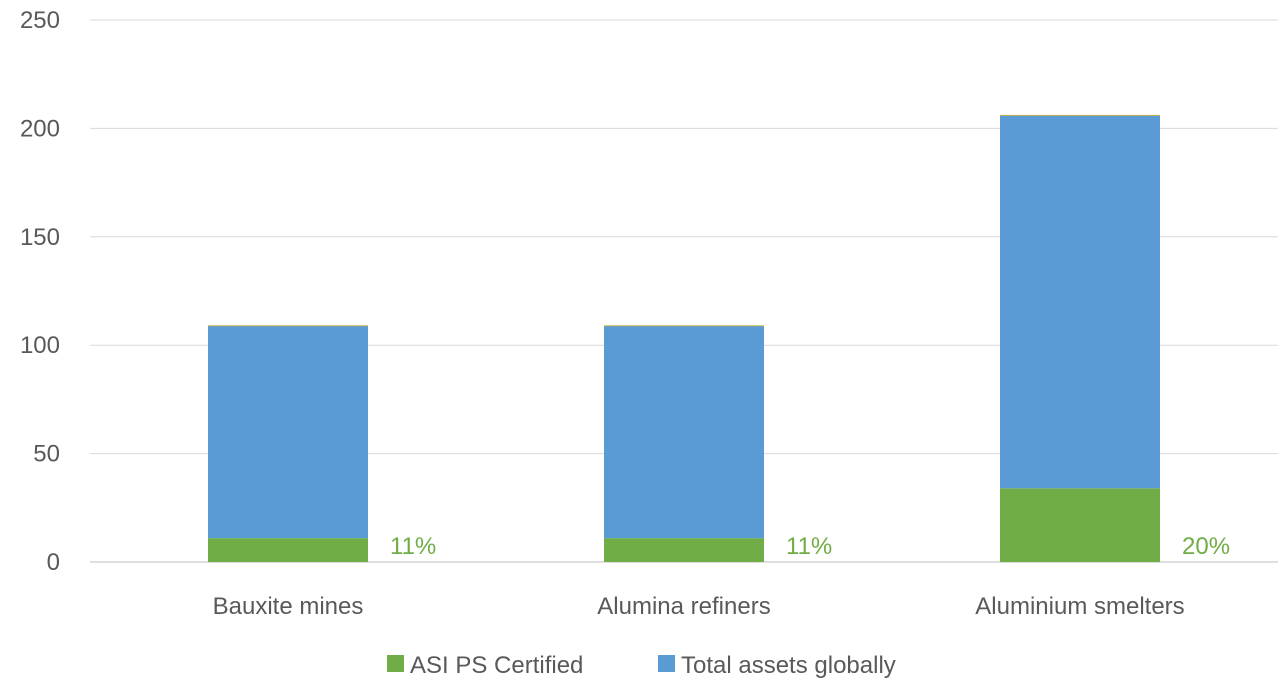 This screenshot has width=1278, height=679. Describe the element at coordinates (40, 291) in the screenshot. I see `y-axis-tick-labels: 0 50 100 150 200 250` at that location.